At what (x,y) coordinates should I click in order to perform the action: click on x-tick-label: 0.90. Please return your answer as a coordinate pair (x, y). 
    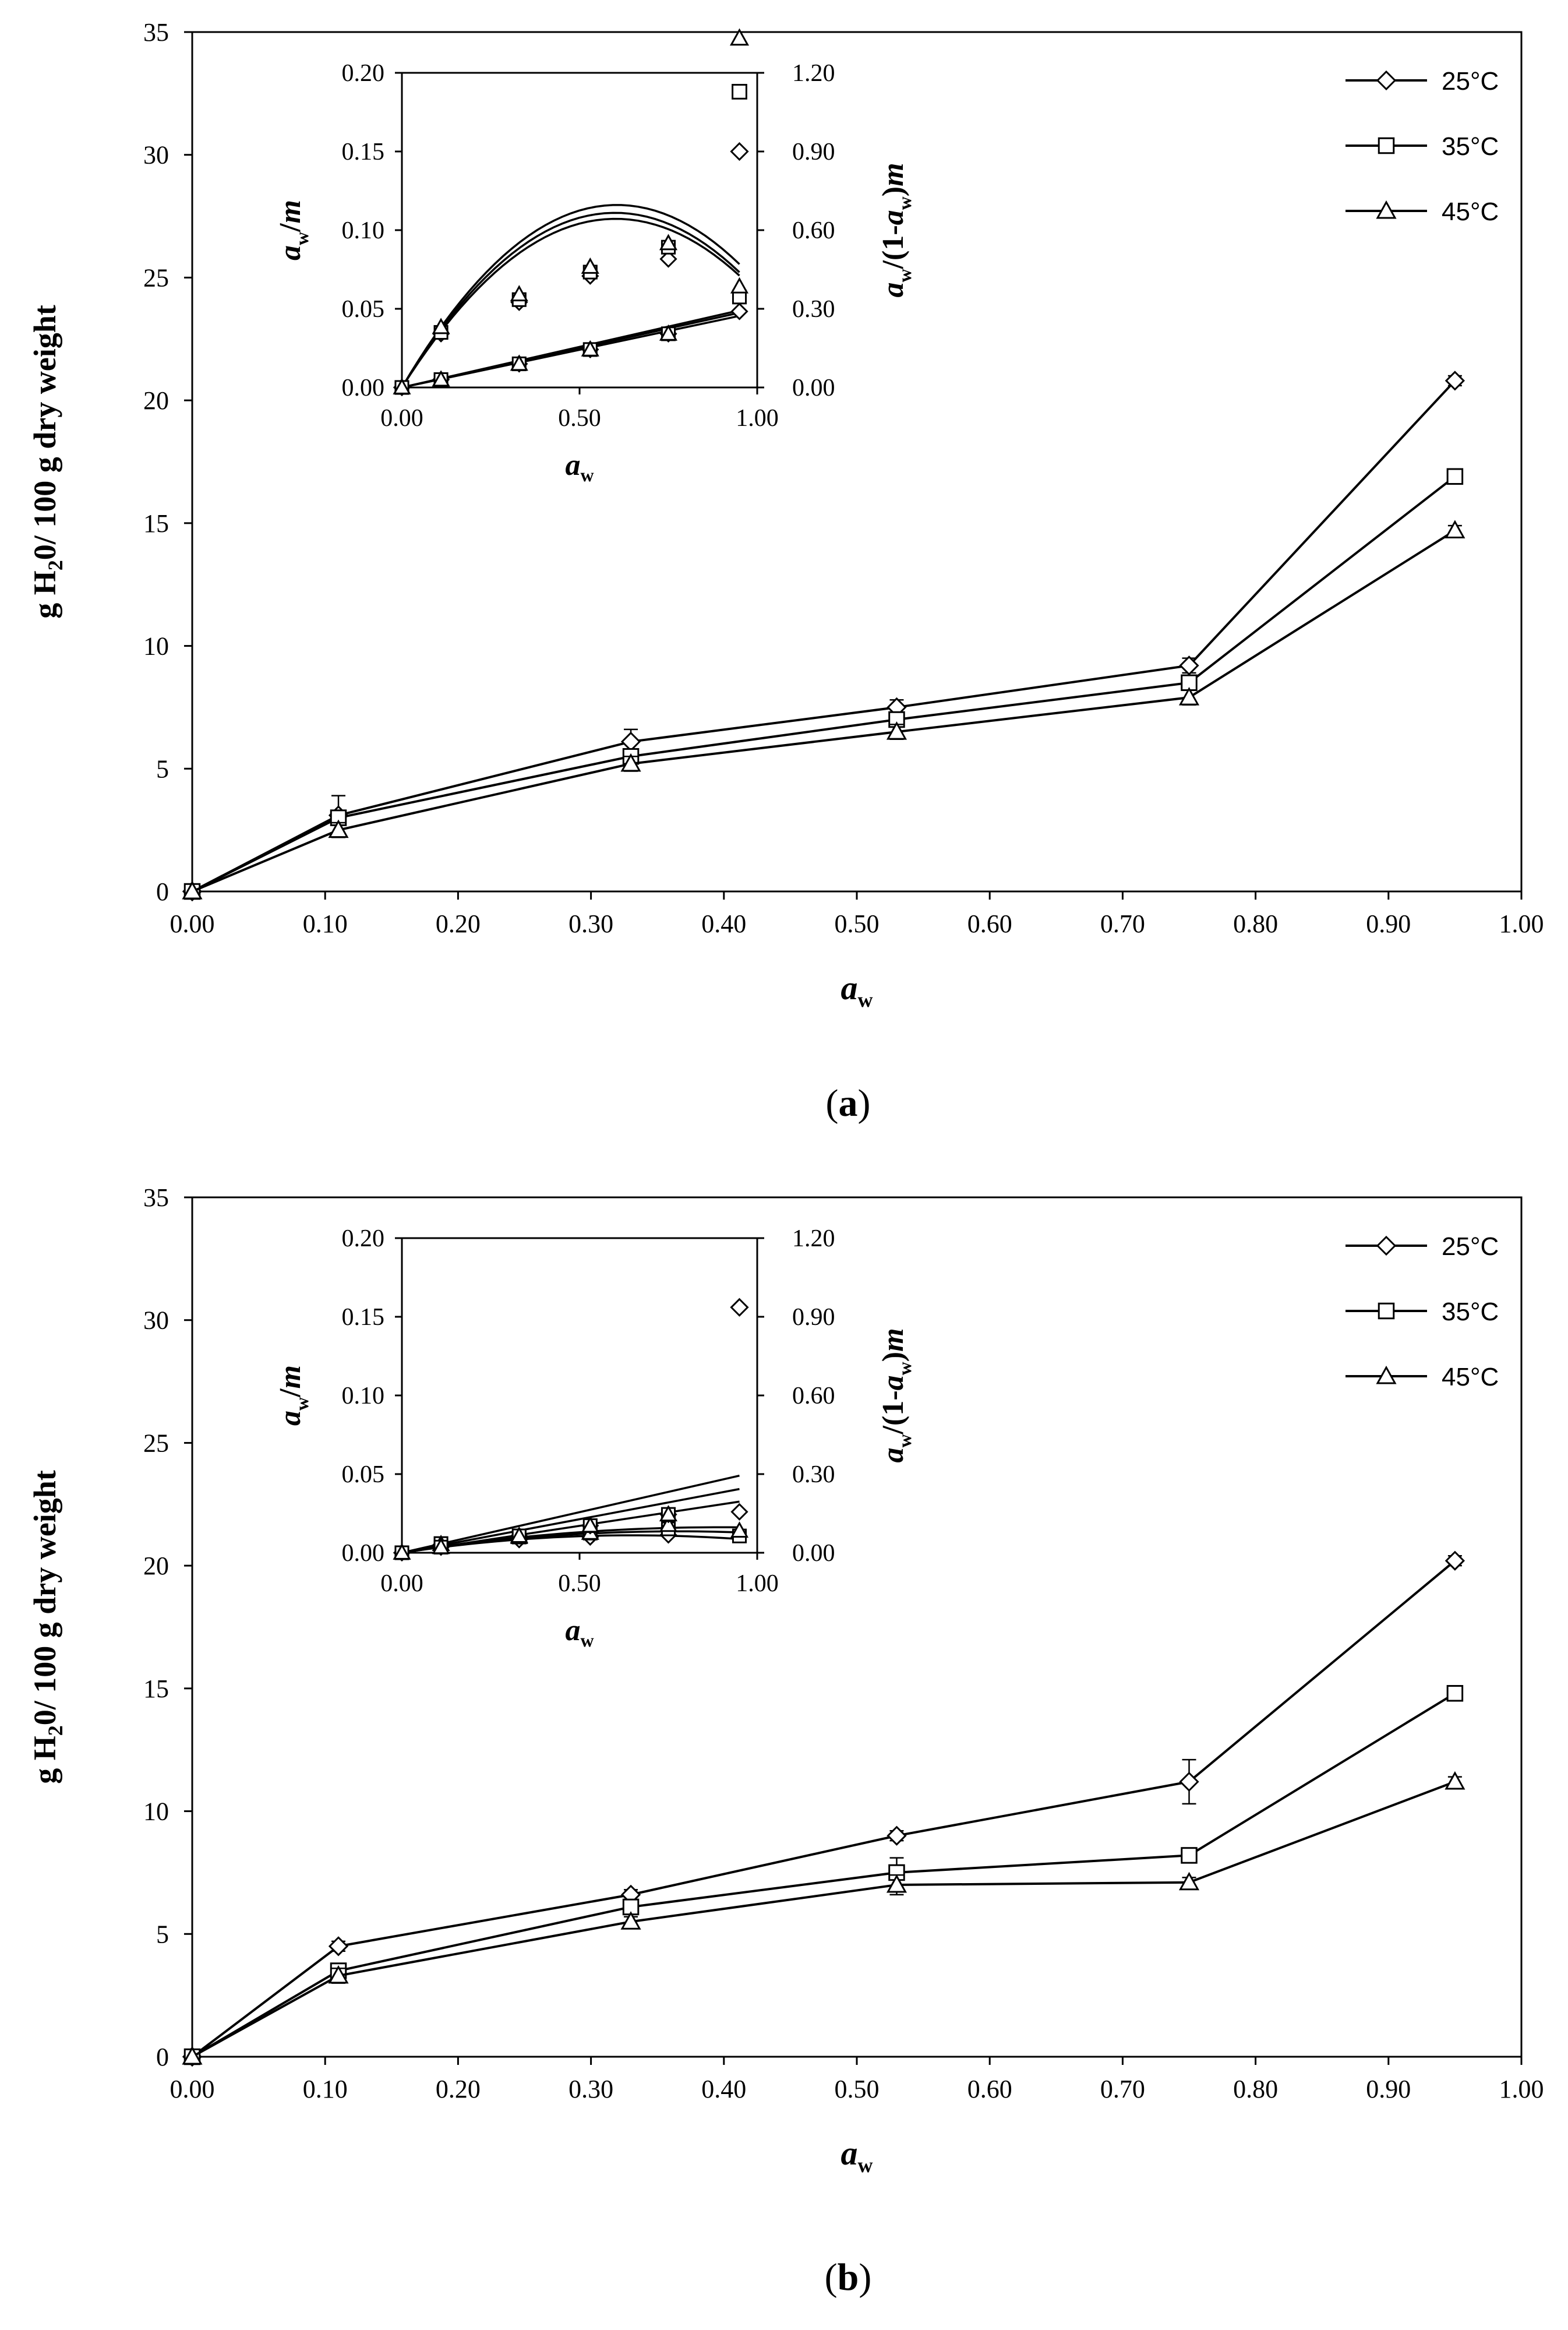
    Looking at the image, I should click on (1389, 924).